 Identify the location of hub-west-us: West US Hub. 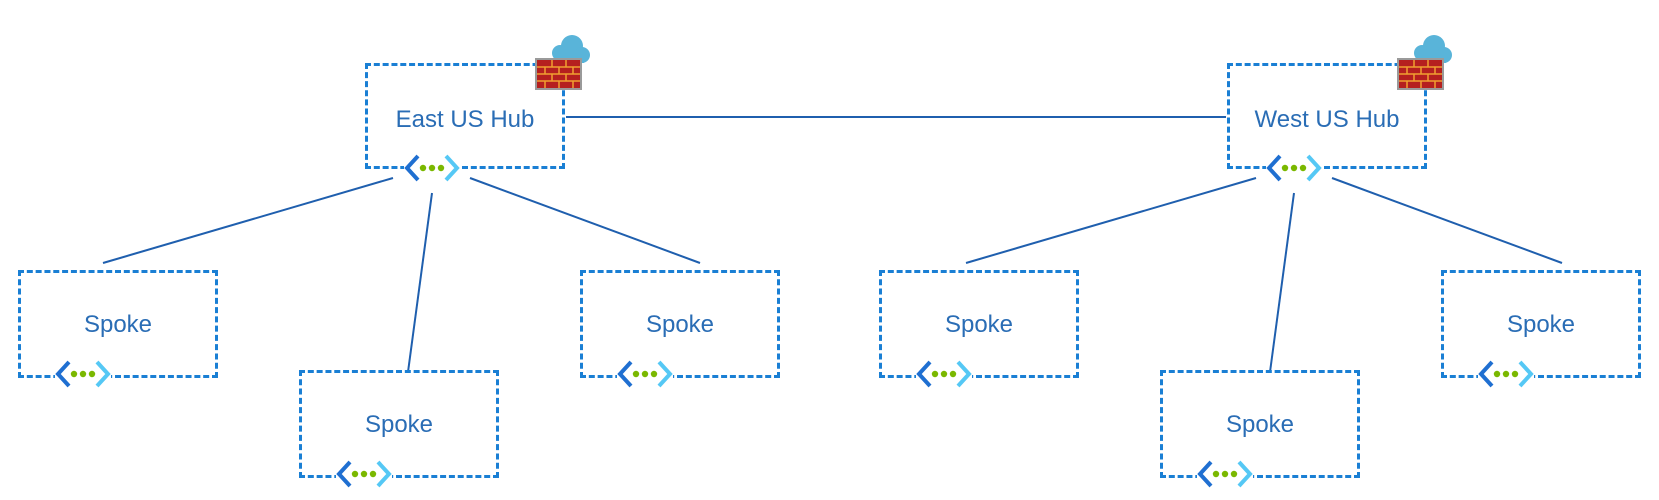
(1327, 116).